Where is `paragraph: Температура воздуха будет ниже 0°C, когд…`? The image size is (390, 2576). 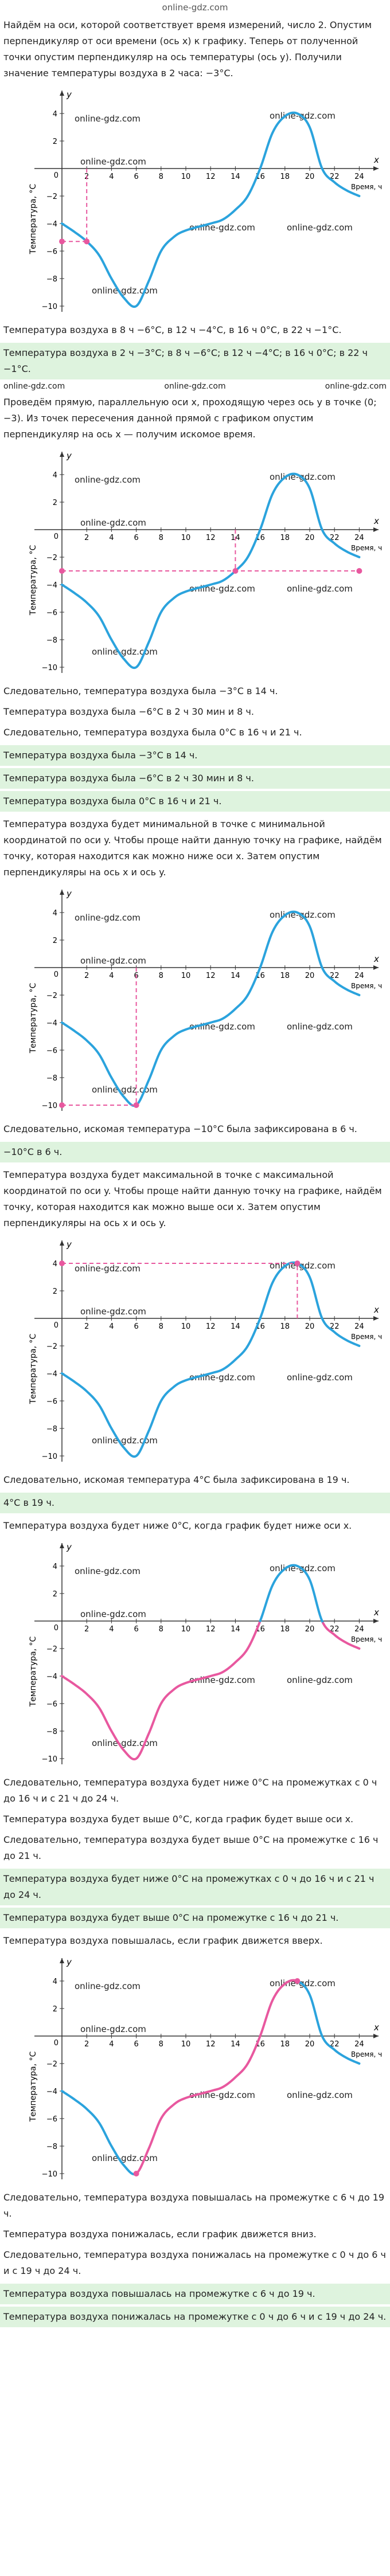 paragraph: Температура воздуха будет ниже 0°C, когд… is located at coordinates (177, 1525).